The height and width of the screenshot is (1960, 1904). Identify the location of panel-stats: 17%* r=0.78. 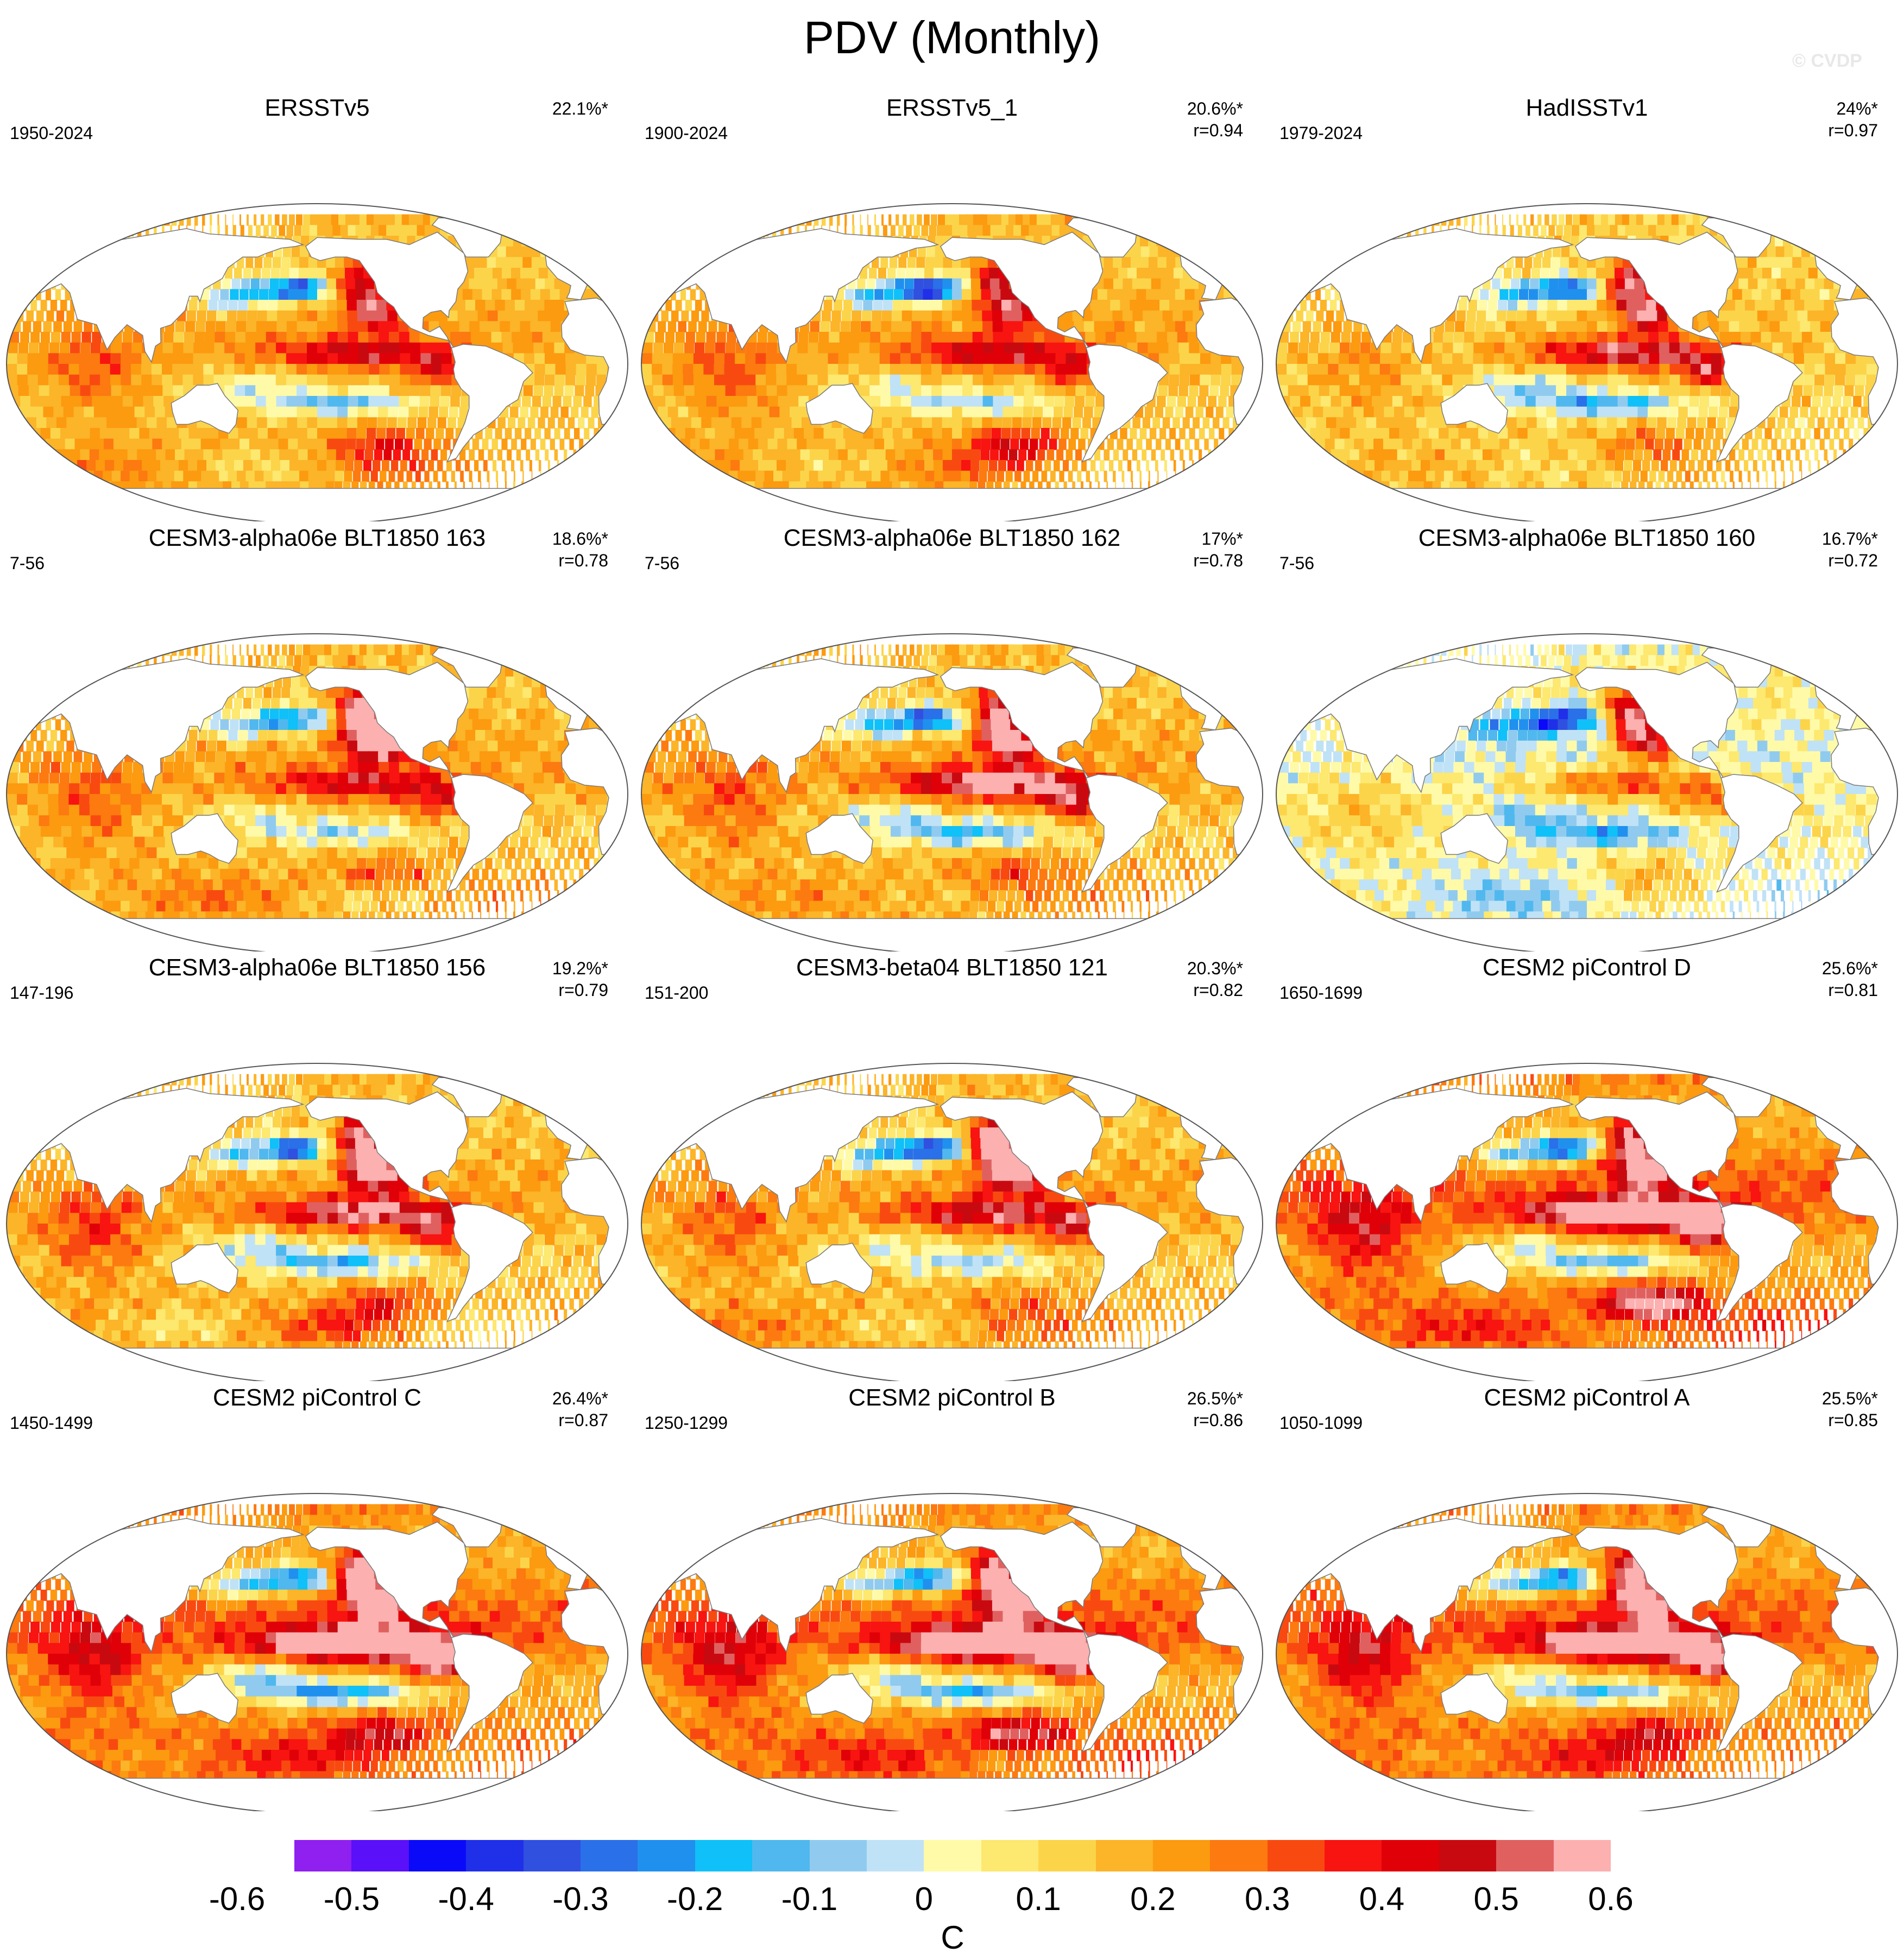
(1218, 549).